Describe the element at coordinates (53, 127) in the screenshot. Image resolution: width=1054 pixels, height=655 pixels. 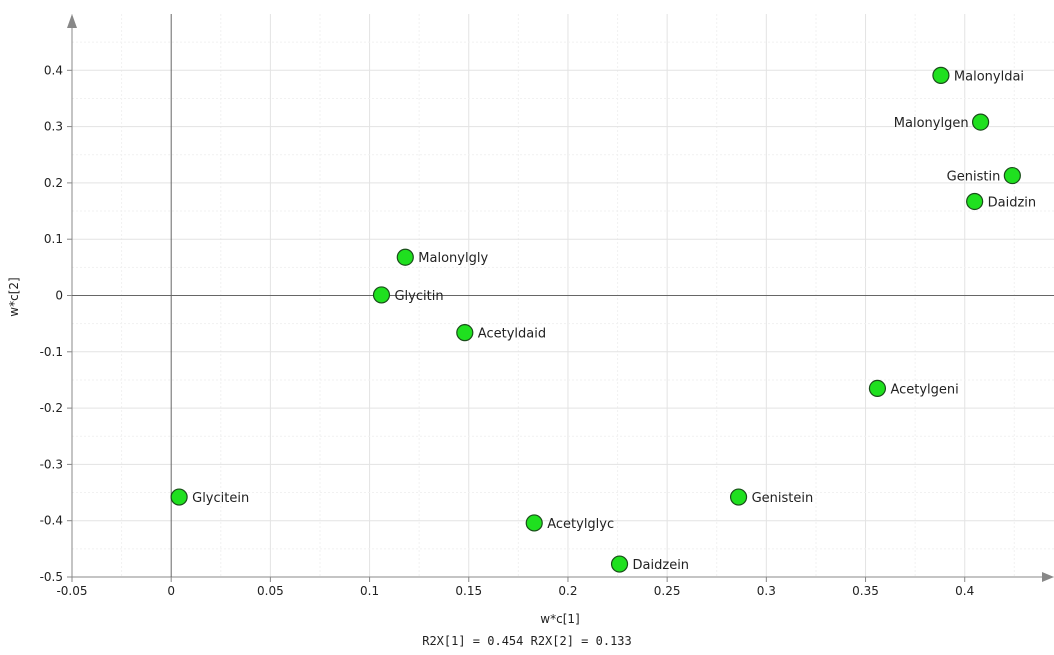
I see `y-tick-label: 0.3` at that location.